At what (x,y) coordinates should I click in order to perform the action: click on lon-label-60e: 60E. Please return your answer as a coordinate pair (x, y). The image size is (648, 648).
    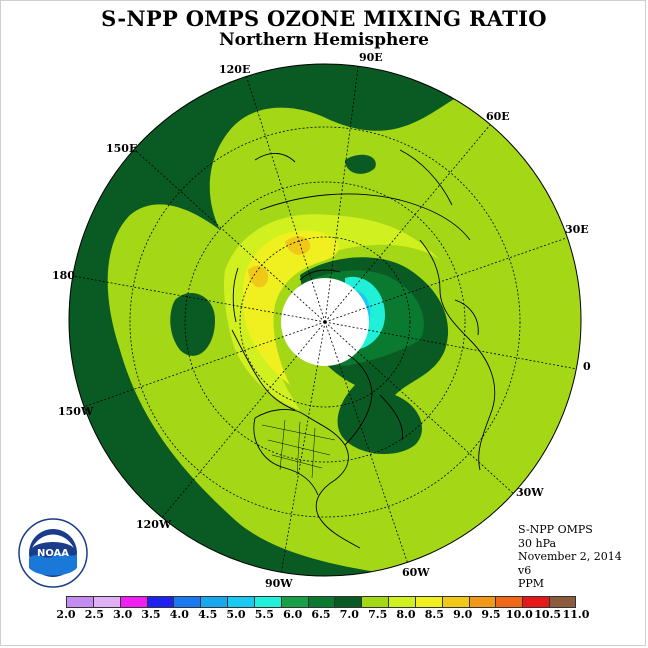
    Looking at the image, I should click on (498, 116).